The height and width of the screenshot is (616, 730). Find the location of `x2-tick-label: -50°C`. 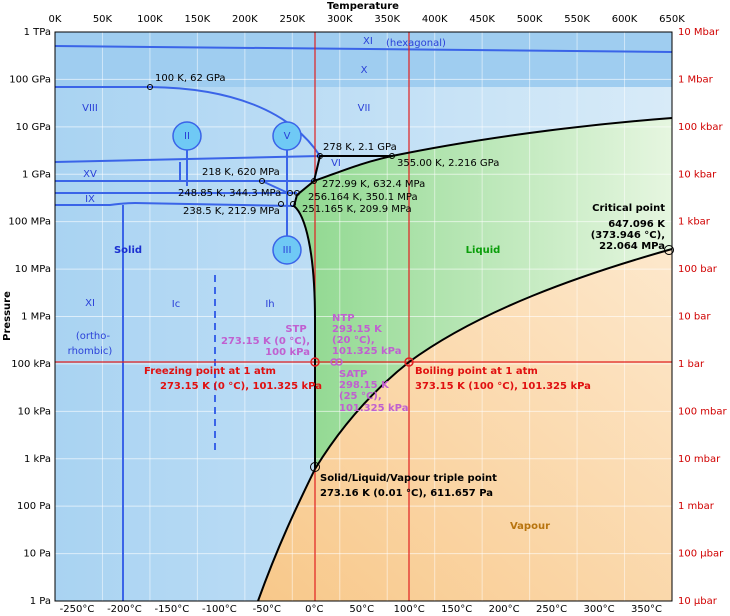

x2-tick-label: -50°C is located at coordinates (267, 609).